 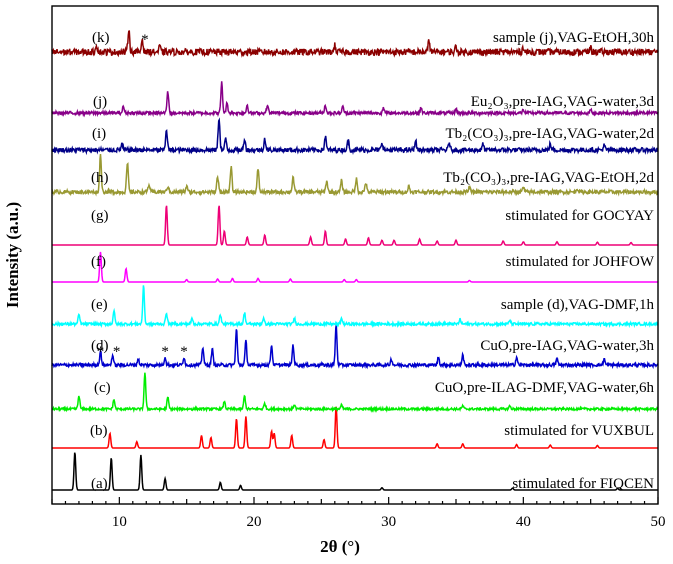 I want to click on series-label-i: Tb₂(CO₃)₃,pre-IAG,VAG-water,2d, so click(x=549, y=134).